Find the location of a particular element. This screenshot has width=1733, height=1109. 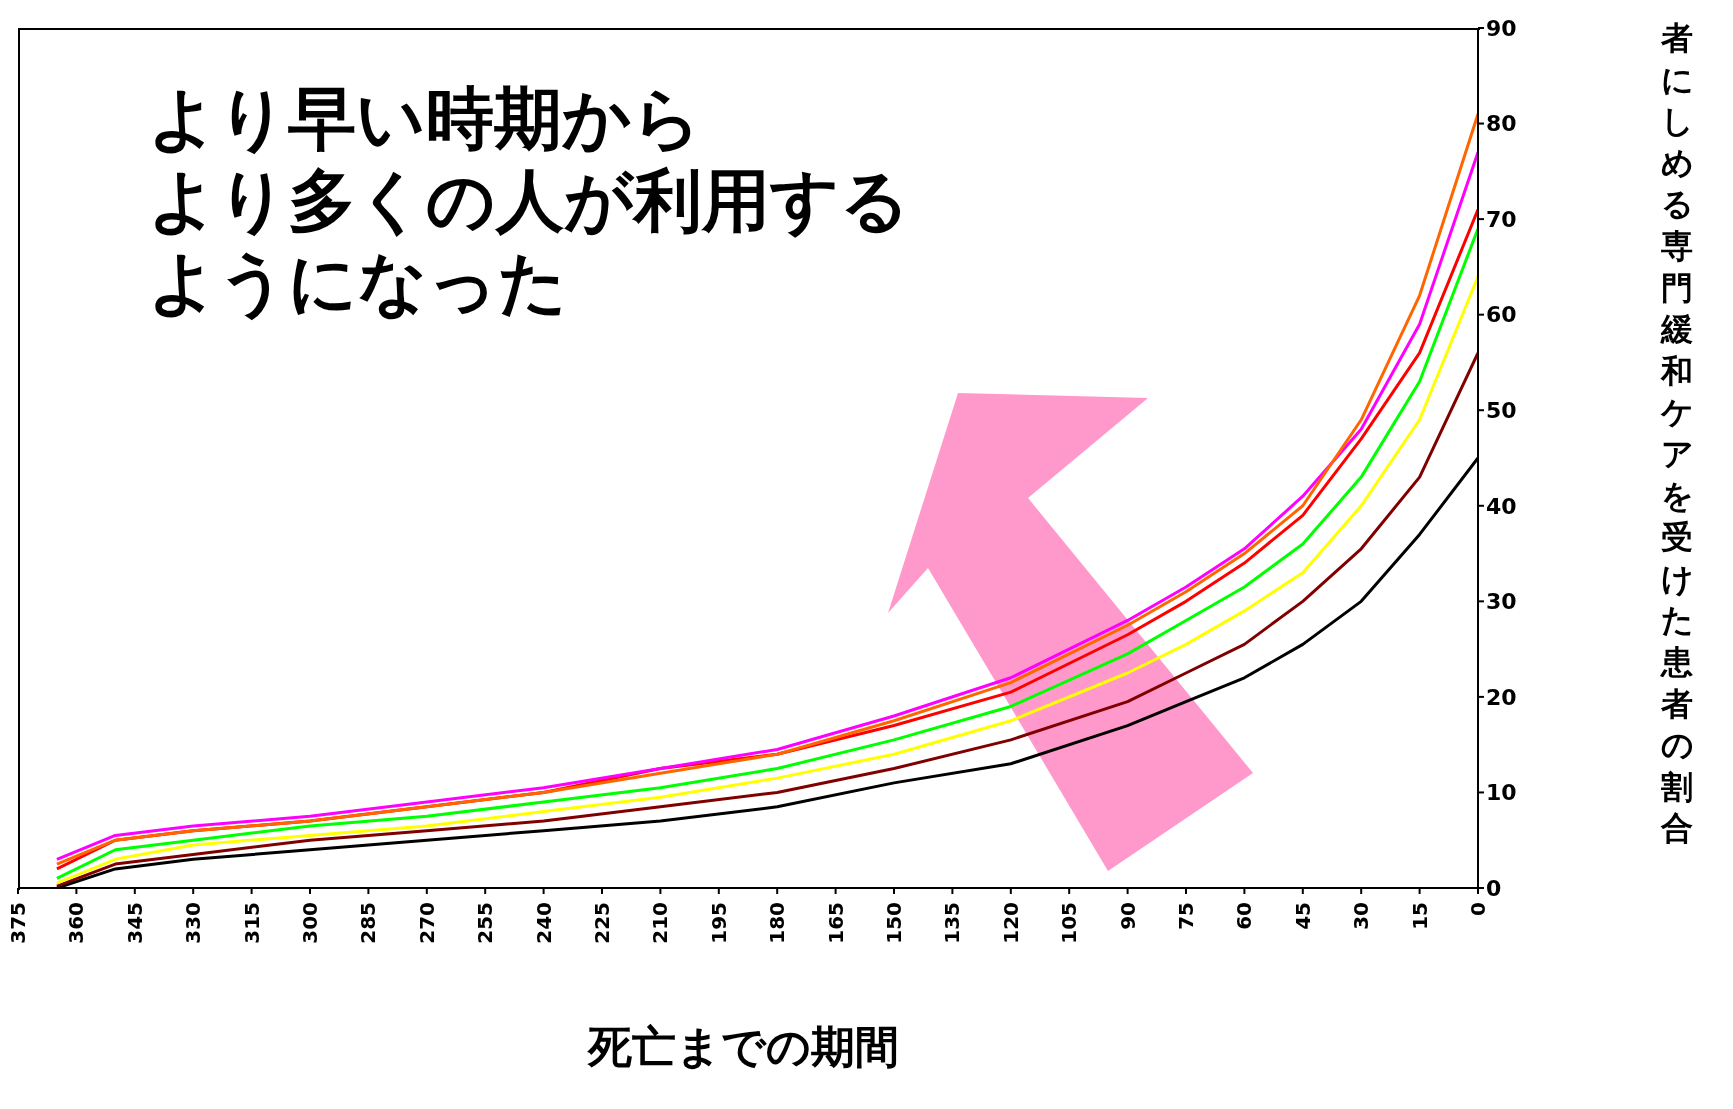

y-tick-label: 10 is located at coordinates (1501, 793).